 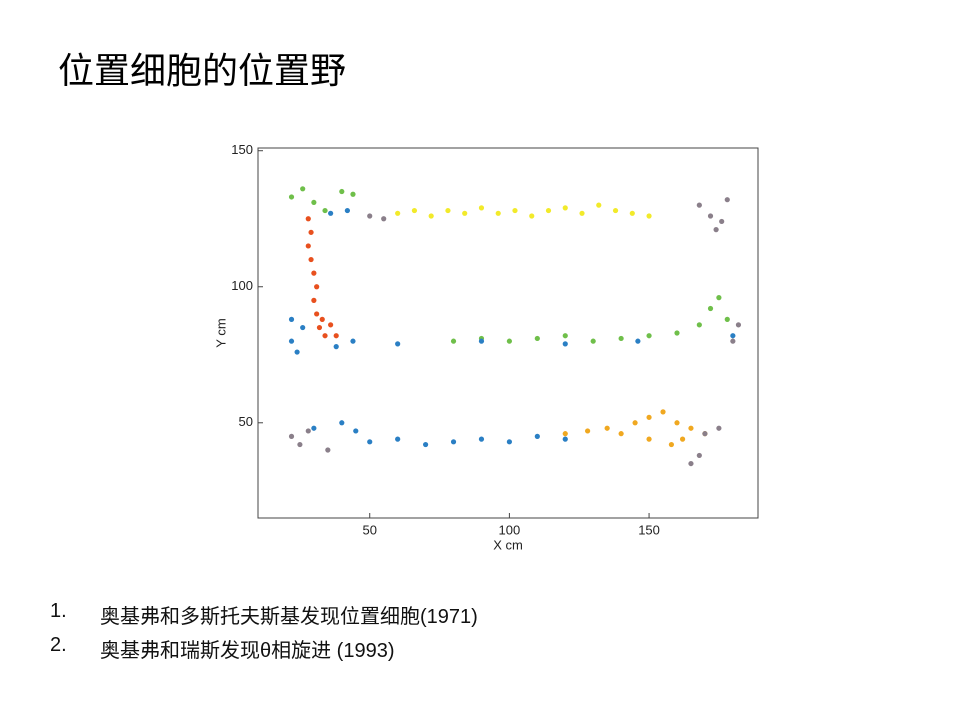 I want to click on slide-title: 位置细胞的位置野, so click(x=202, y=71).